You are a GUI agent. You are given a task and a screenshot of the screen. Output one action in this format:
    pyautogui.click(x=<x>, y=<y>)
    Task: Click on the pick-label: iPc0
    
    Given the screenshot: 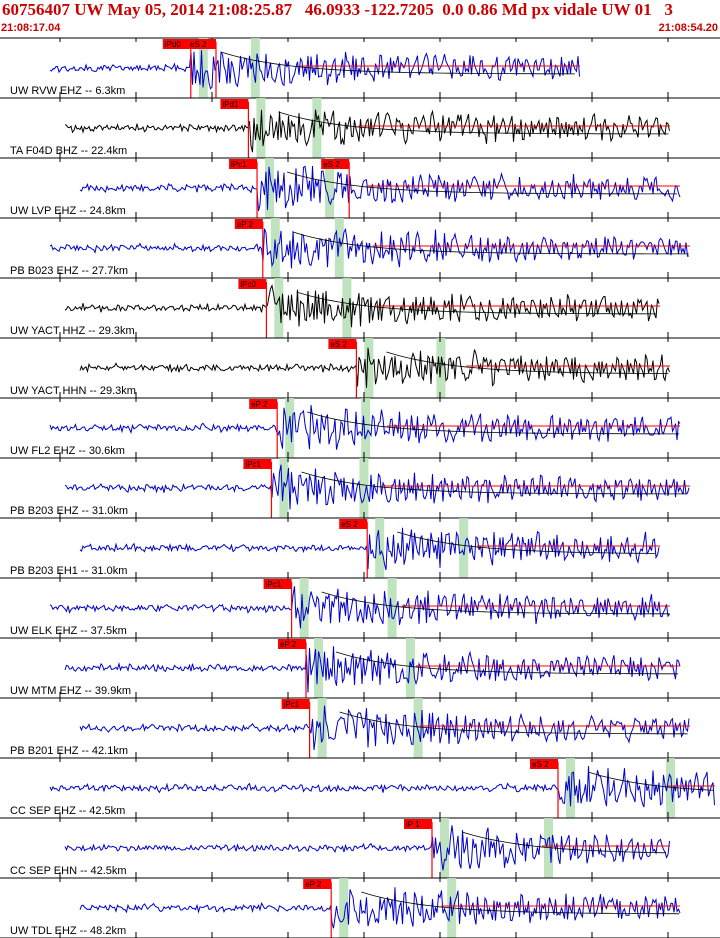 What is the action you would take?
    pyautogui.click(x=248, y=284)
    